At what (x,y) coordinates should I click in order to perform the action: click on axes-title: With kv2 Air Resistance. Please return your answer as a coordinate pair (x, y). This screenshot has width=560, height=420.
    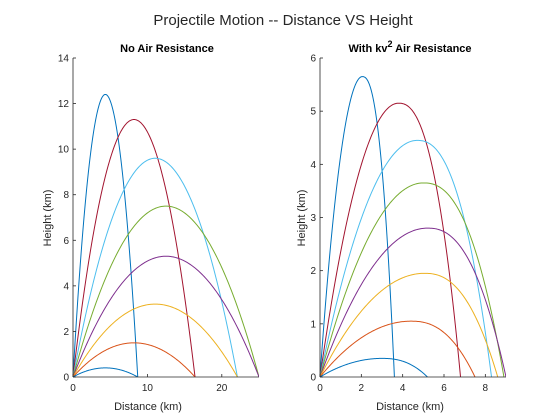
    Looking at the image, I should click on (409, 47).